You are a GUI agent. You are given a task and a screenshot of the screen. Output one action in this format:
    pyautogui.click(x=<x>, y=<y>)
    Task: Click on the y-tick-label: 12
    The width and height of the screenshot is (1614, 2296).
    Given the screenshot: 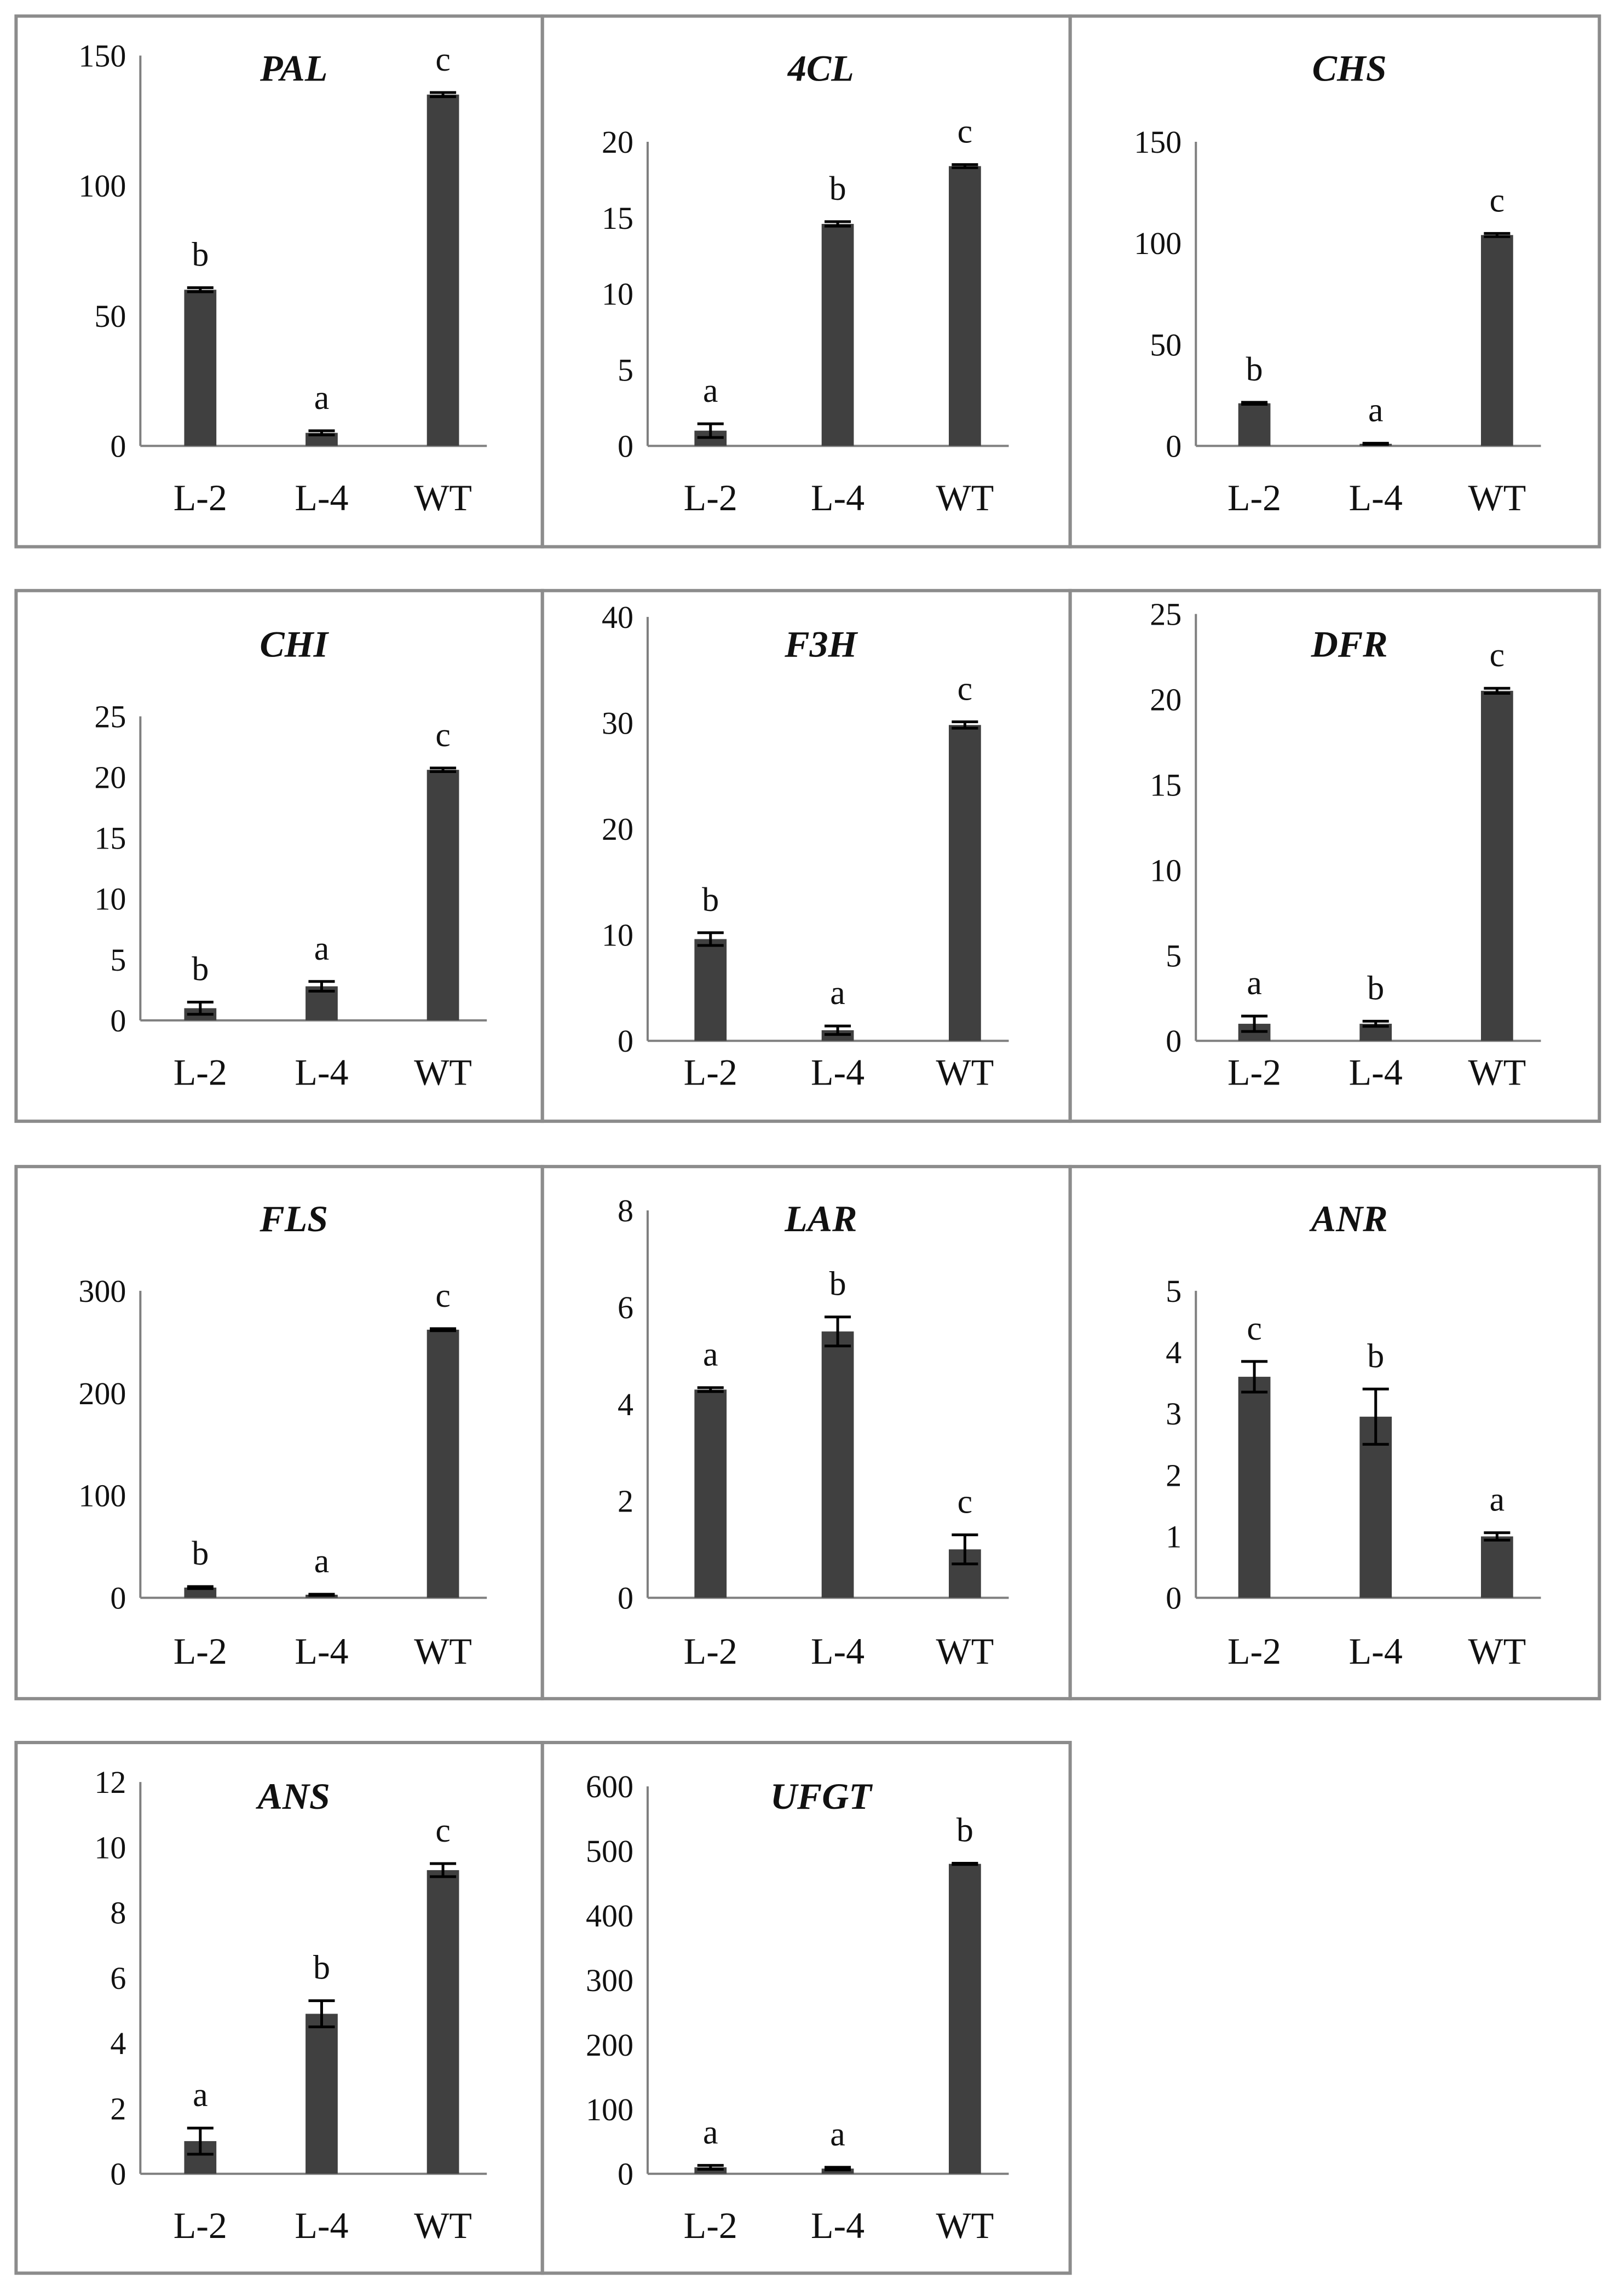 What is the action you would take?
    pyautogui.click(x=110, y=1782)
    